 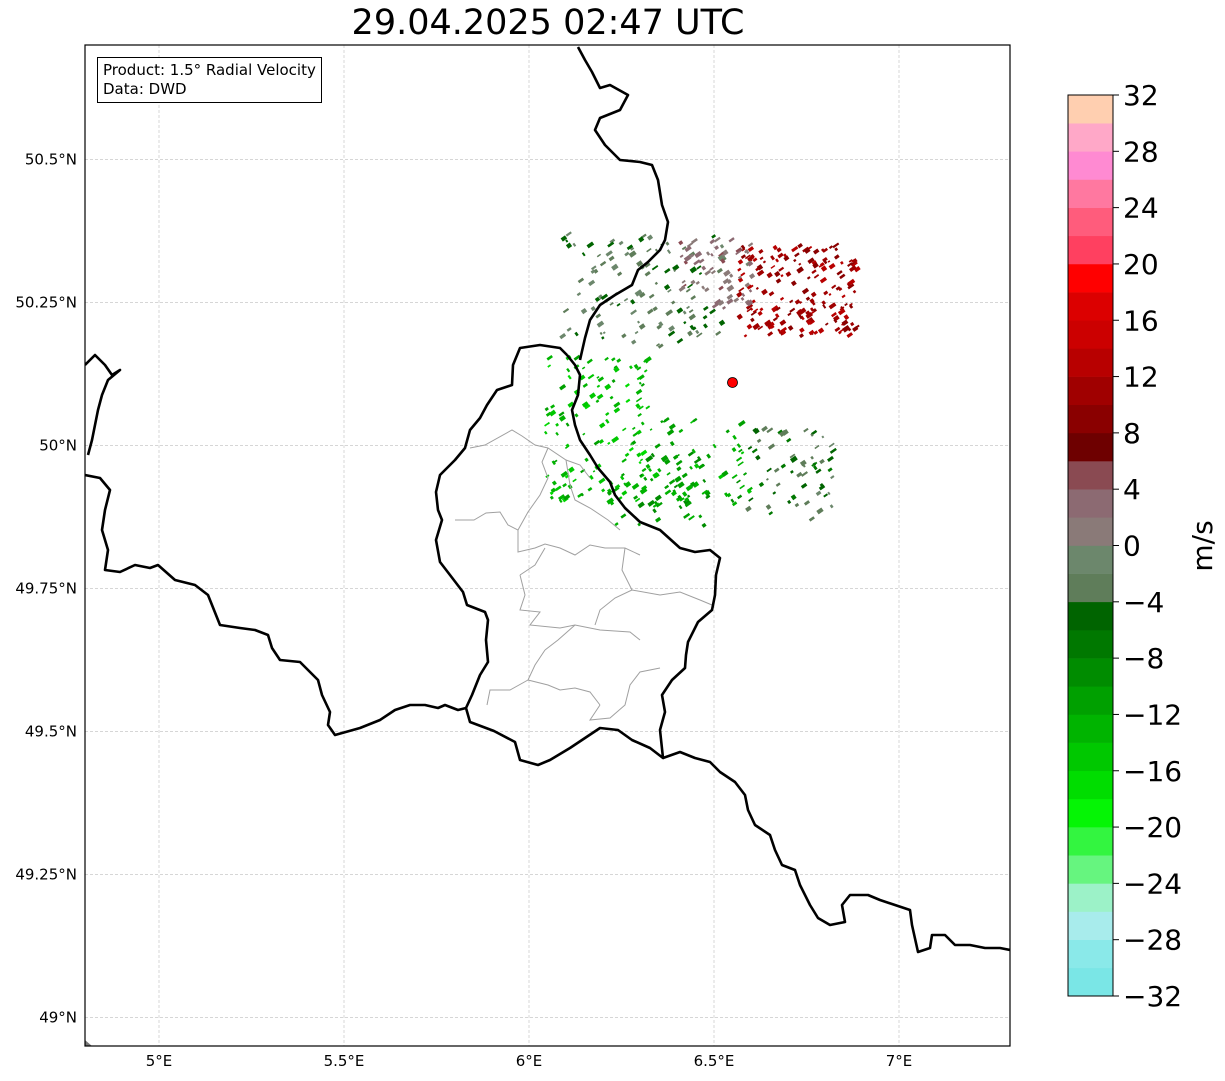 What do you see at coordinates (548, 533) in the screenshot?
I see `canton-boundary-west` at bounding box center [548, 533].